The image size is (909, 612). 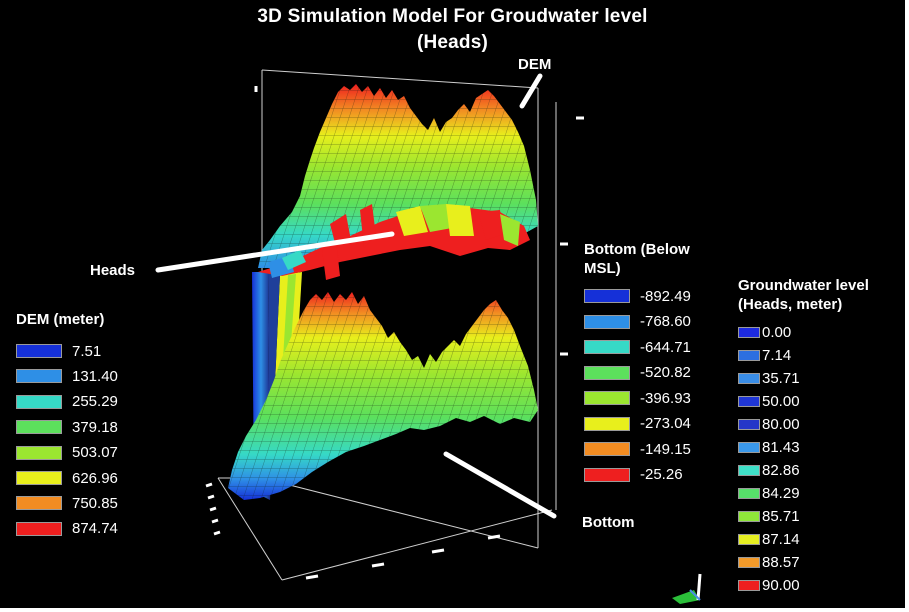 I want to click on legend-dem-item: 7.51, so click(x=58, y=351).